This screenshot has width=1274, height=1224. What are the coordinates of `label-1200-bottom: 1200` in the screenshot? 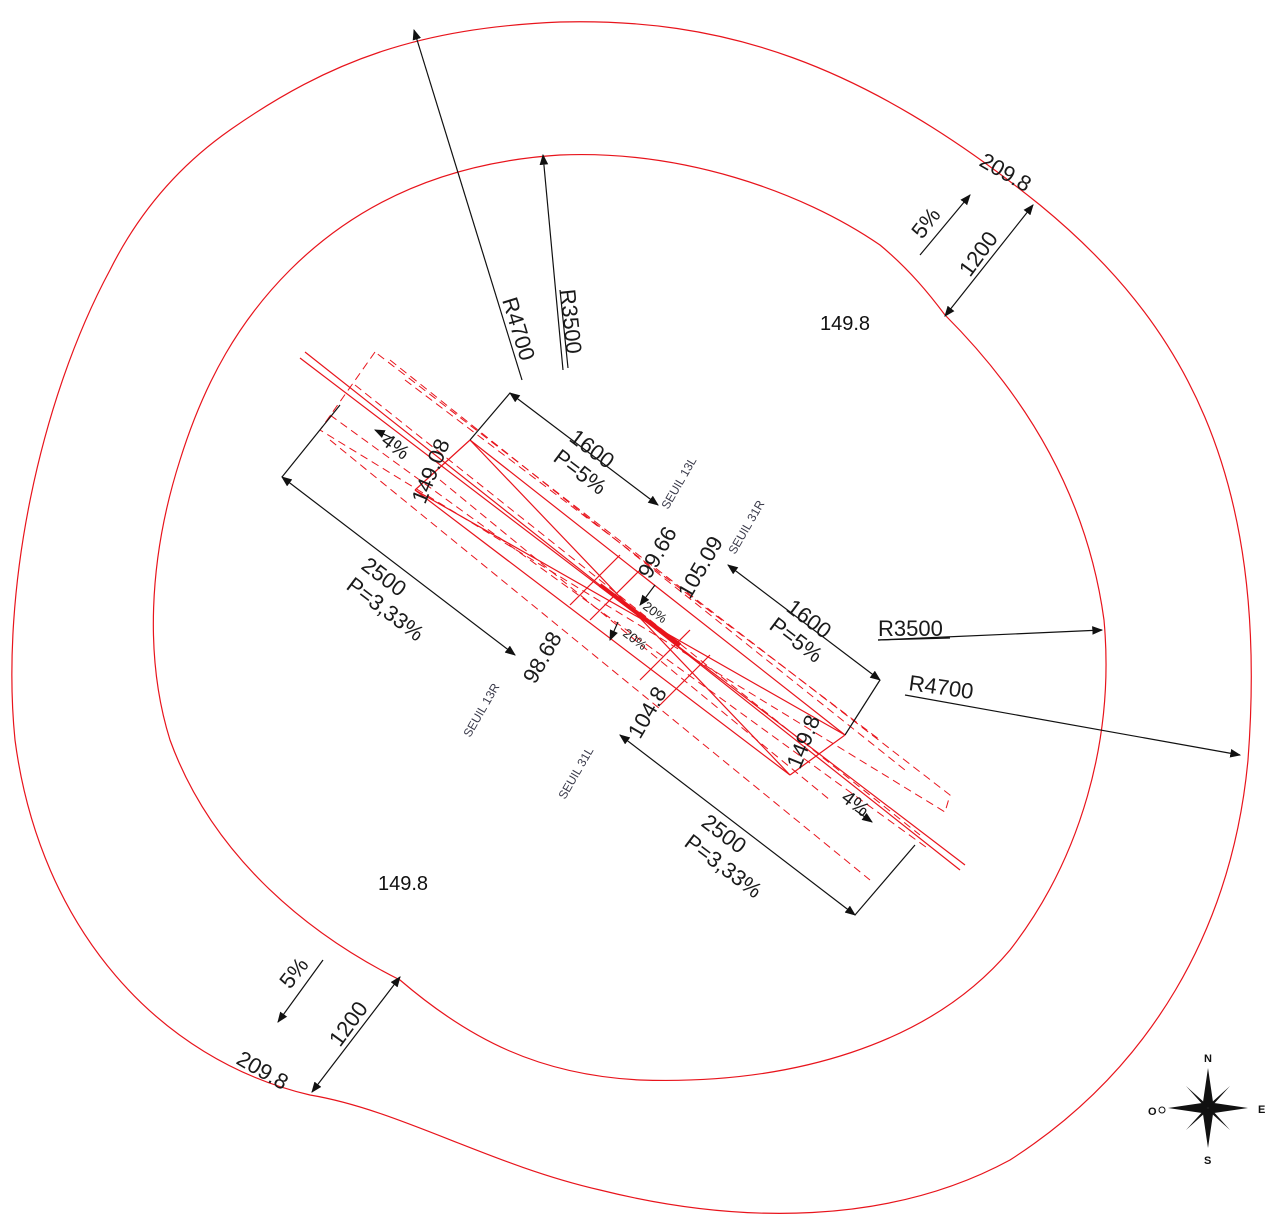 It's located at (348, 1024).